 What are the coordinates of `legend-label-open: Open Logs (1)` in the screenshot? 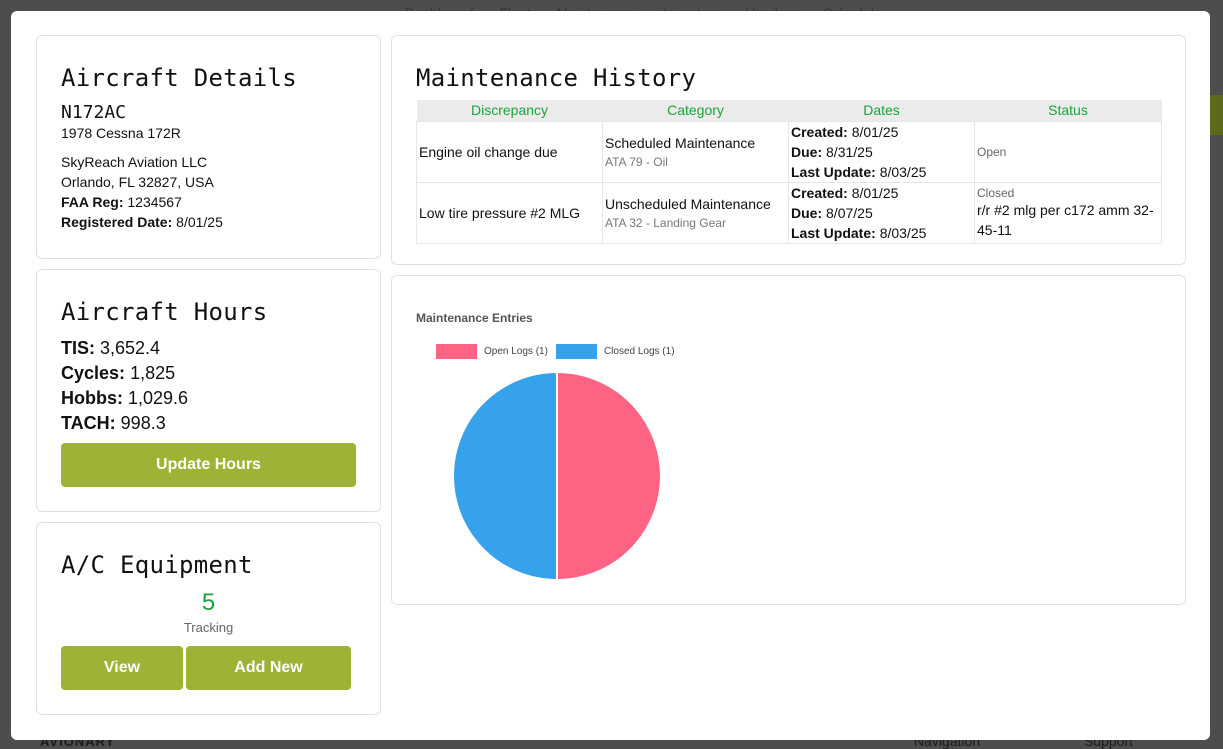 It's located at (516, 351).